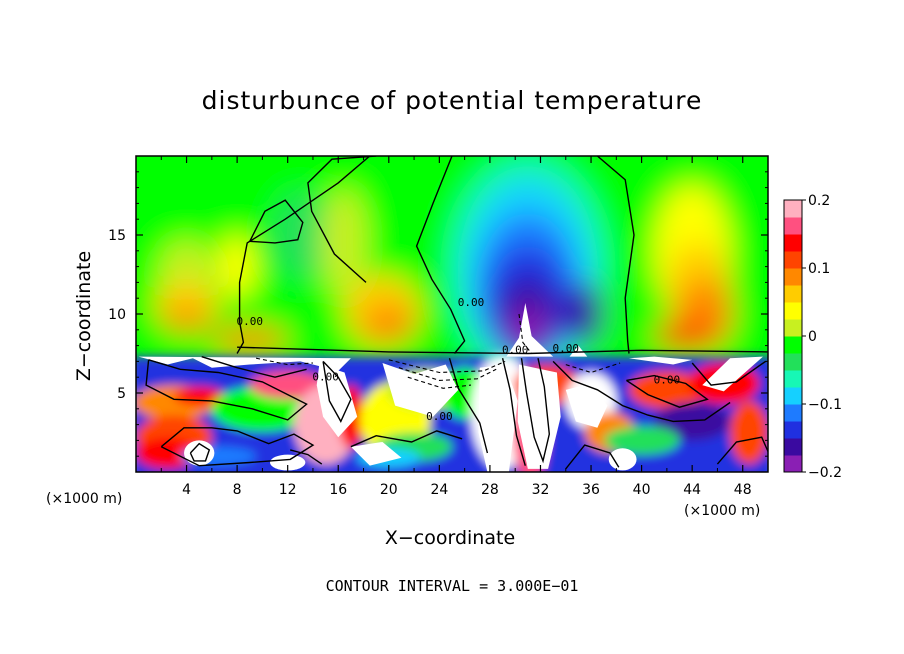 This screenshot has width=904, height=654. Describe the element at coordinates (591, 490) in the screenshot. I see `x-tick-label: 36` at that location.